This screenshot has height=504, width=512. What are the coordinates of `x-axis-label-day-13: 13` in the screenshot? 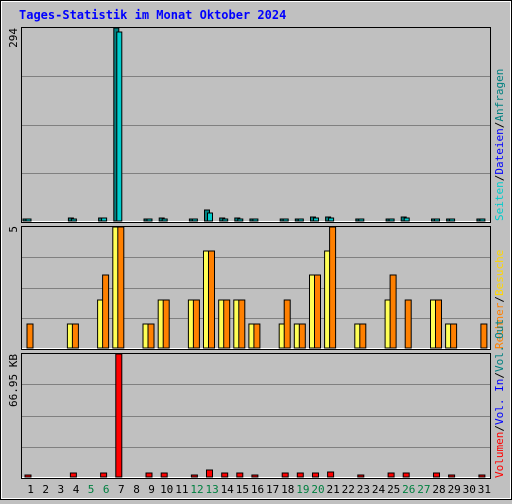 It's located at (211, 489).